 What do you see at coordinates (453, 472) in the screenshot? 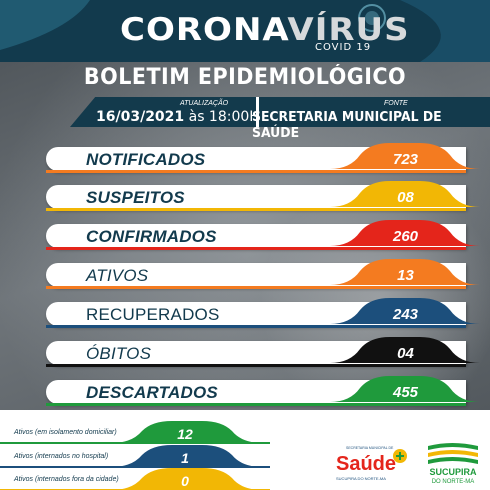
I see `city-logo-name: SUCUPIRA` at bounding box center [453, 472].